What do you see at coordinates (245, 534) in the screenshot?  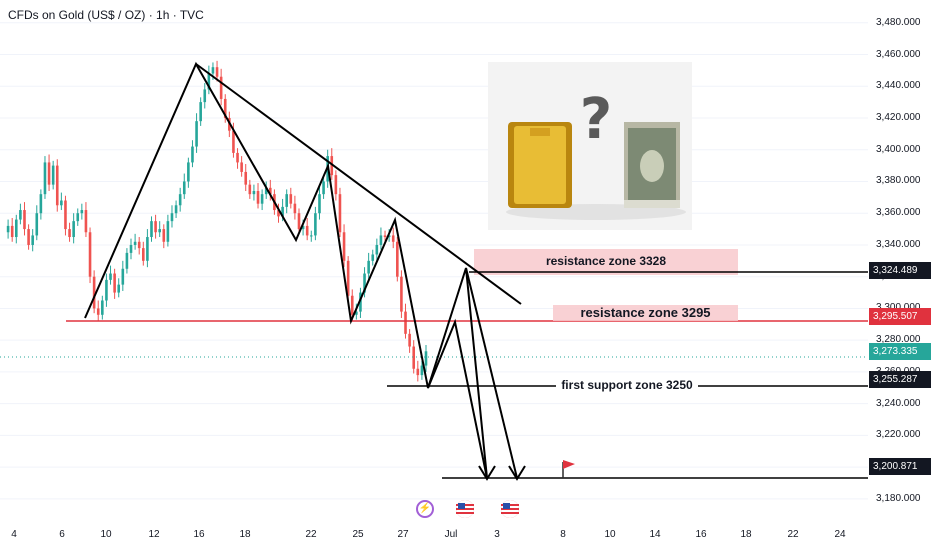 I see `x-tick-label: 18` at bounding box center [245, 534].